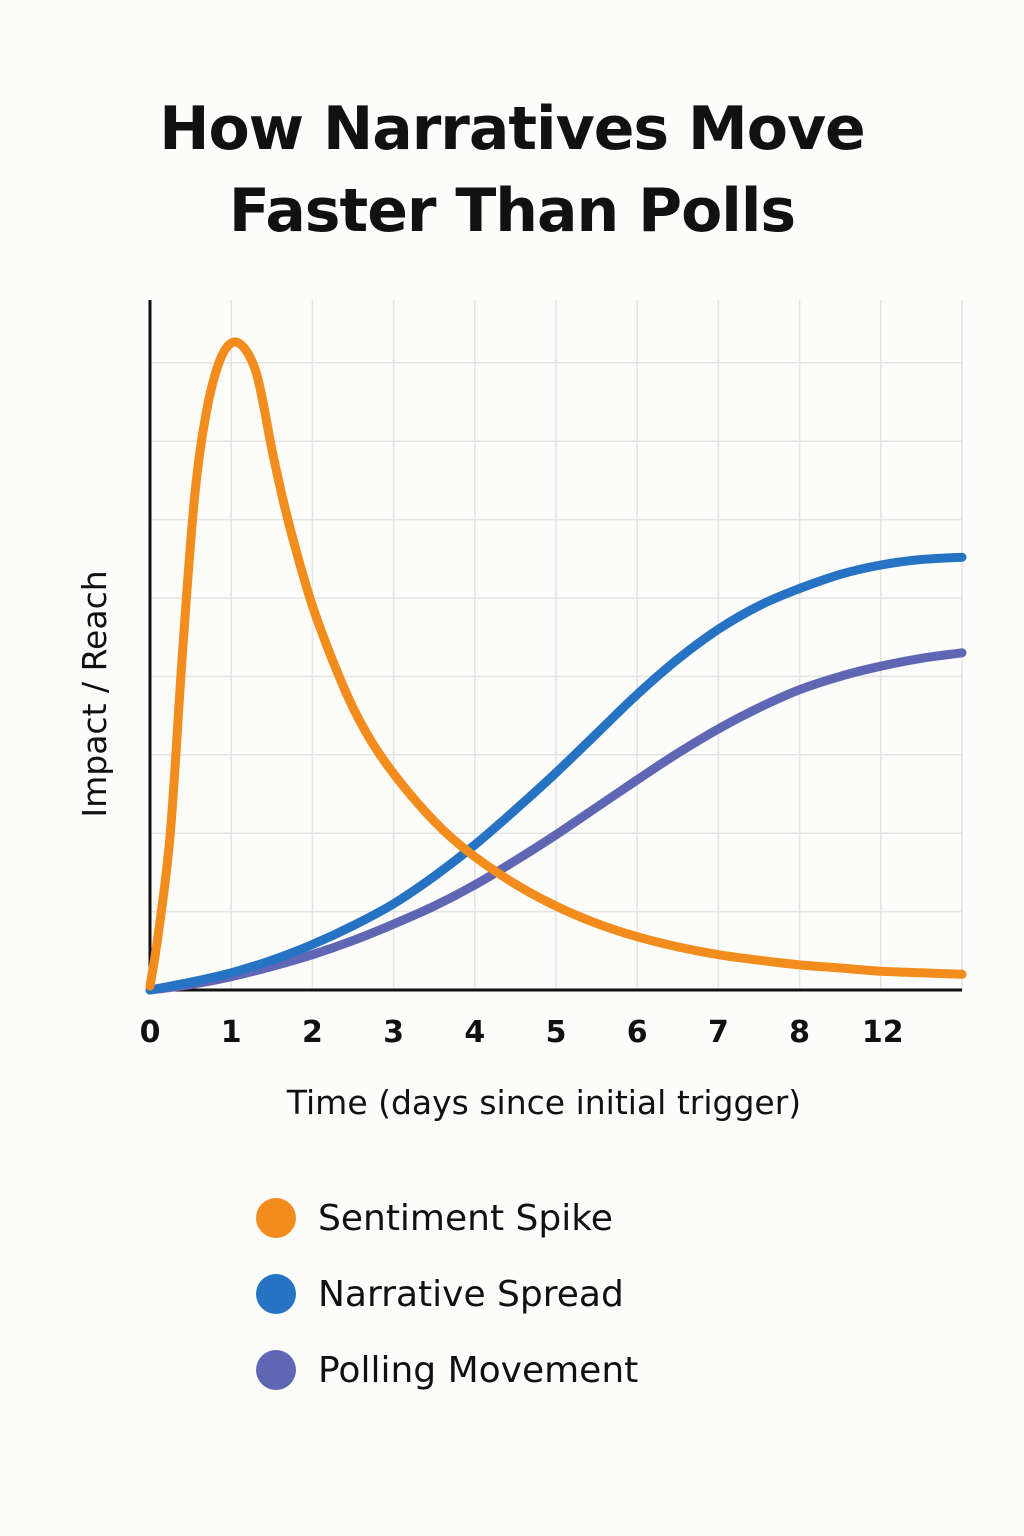 This screenshot has width=1024, height=1536. Describe the element at coordinates (471, 1294) in the screenshot. I see `legend-label-narrative-spread: Narrative Spread` at that location.